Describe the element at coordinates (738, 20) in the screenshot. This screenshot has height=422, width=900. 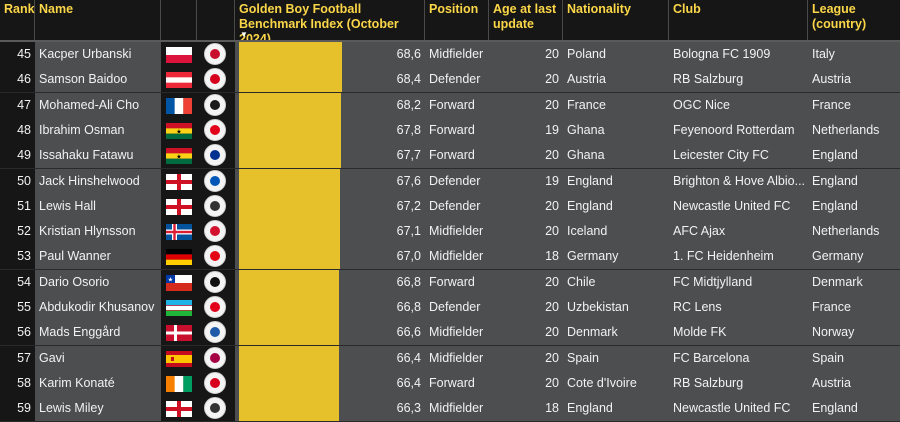
I see `header-club: Club` at that location.